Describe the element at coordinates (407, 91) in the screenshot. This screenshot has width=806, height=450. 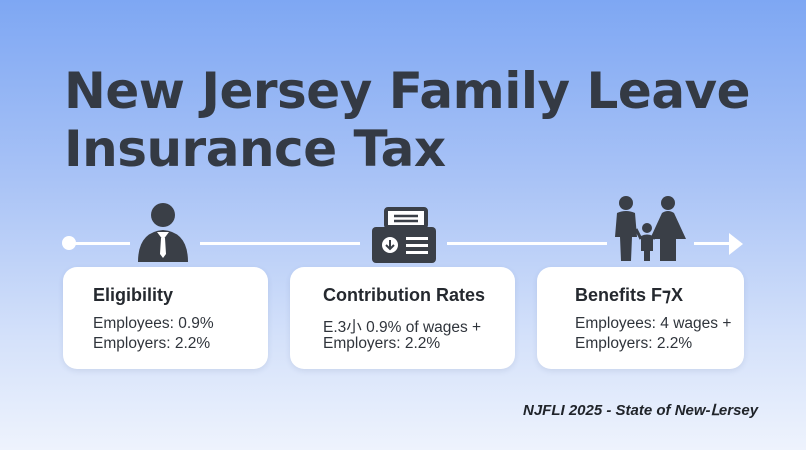
I see `title-line-1: New Jersey Family Leave` at that location.